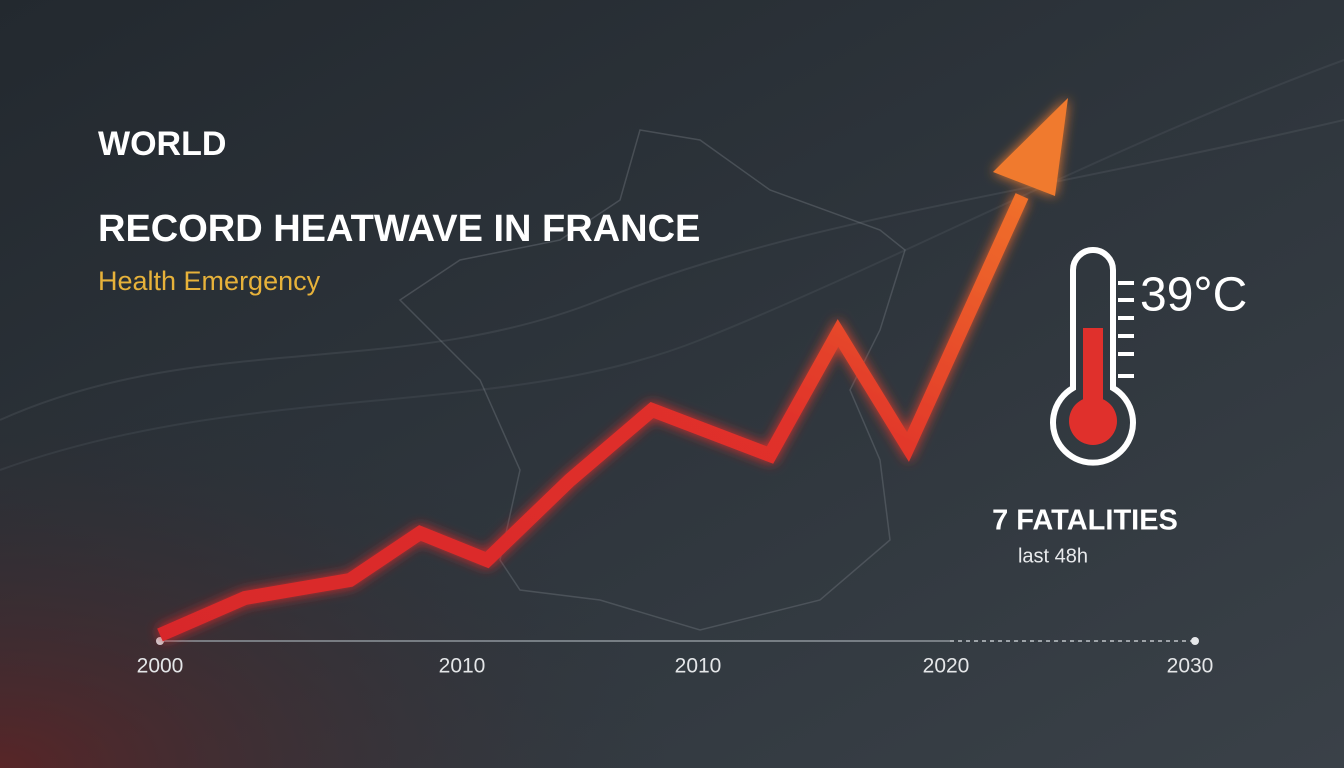  I want to click on fatalities-period: last 48h, so click(1053, 556).